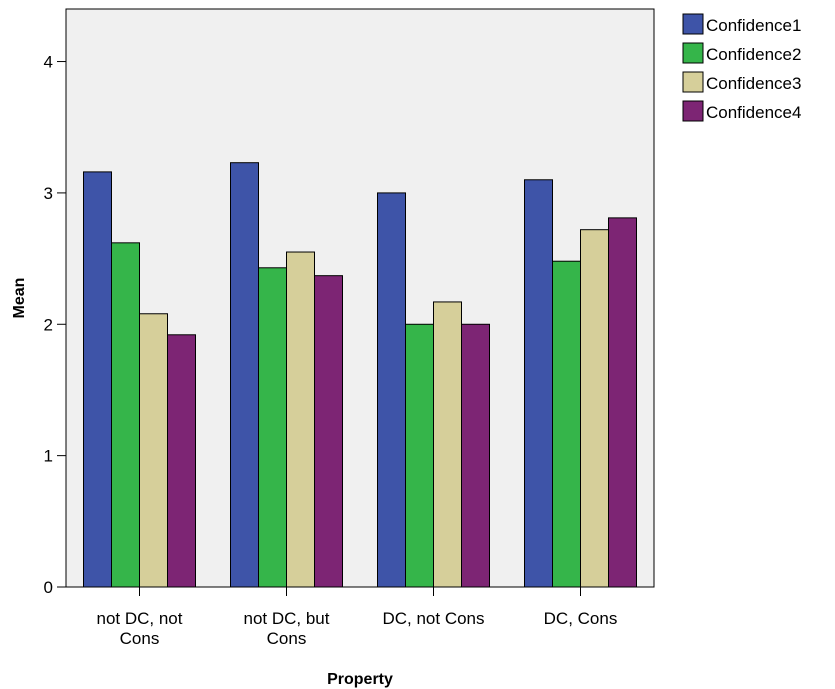 The width and height of the screenshot is (835, 689). Describe the element at coordinates (48, 193) in the screenshot. I see `y-tick-label: 3` at that location.